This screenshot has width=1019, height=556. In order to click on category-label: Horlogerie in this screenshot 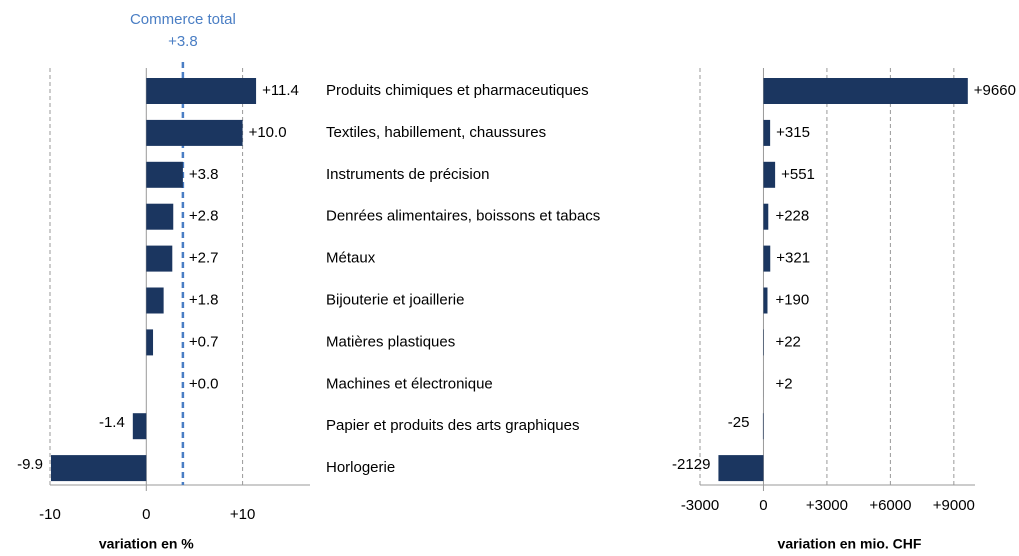, I will do `click(360, 467)`.